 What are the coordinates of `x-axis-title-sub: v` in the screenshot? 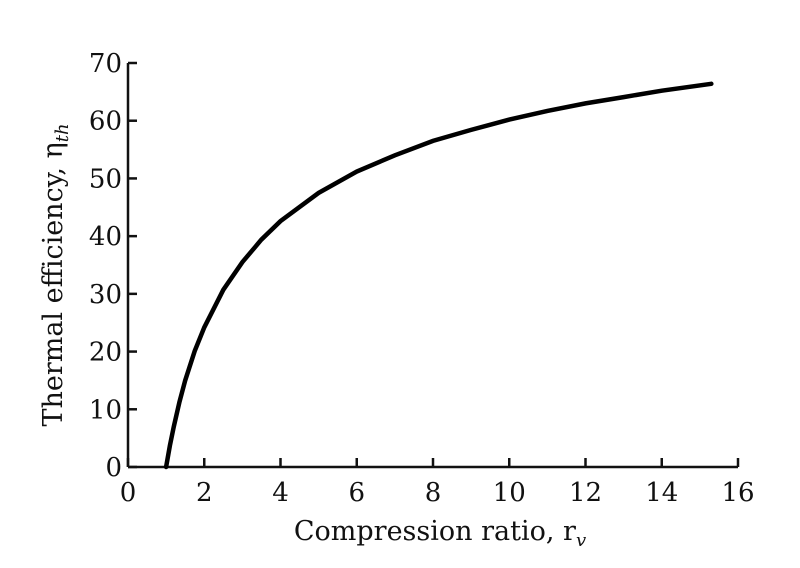 It's located at (581, 540).